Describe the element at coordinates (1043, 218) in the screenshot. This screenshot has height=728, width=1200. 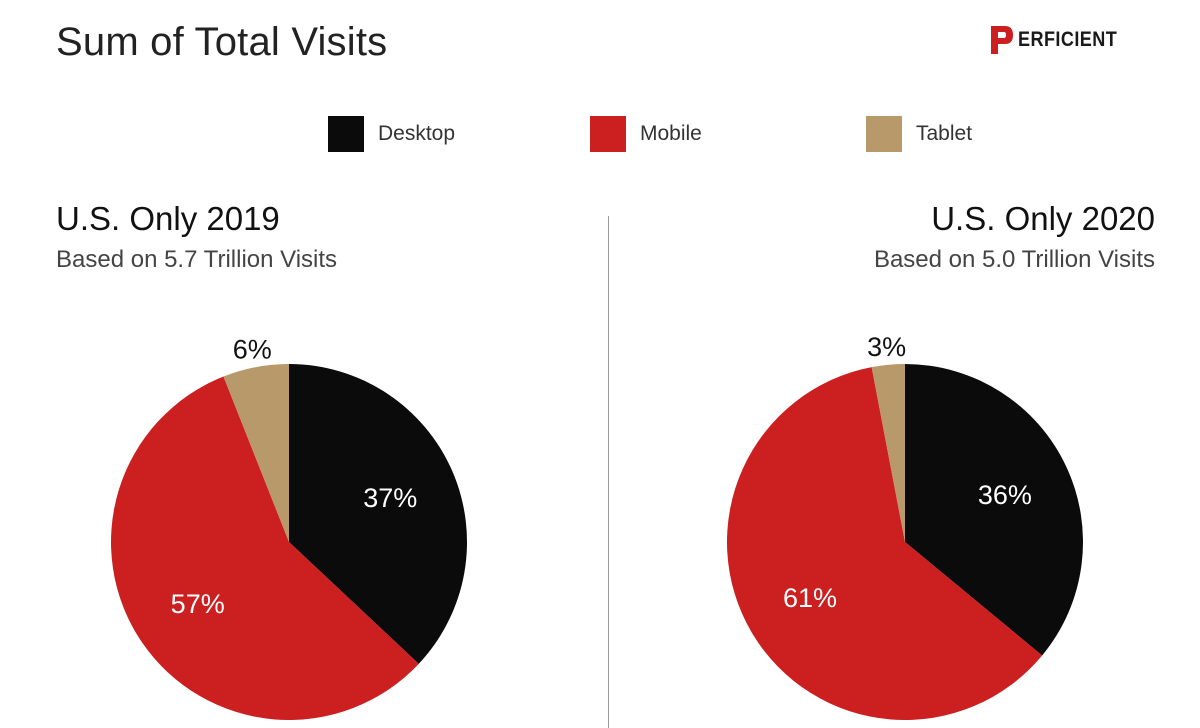
I see `chart-title-2020: U.S. Only 2020` at that location.